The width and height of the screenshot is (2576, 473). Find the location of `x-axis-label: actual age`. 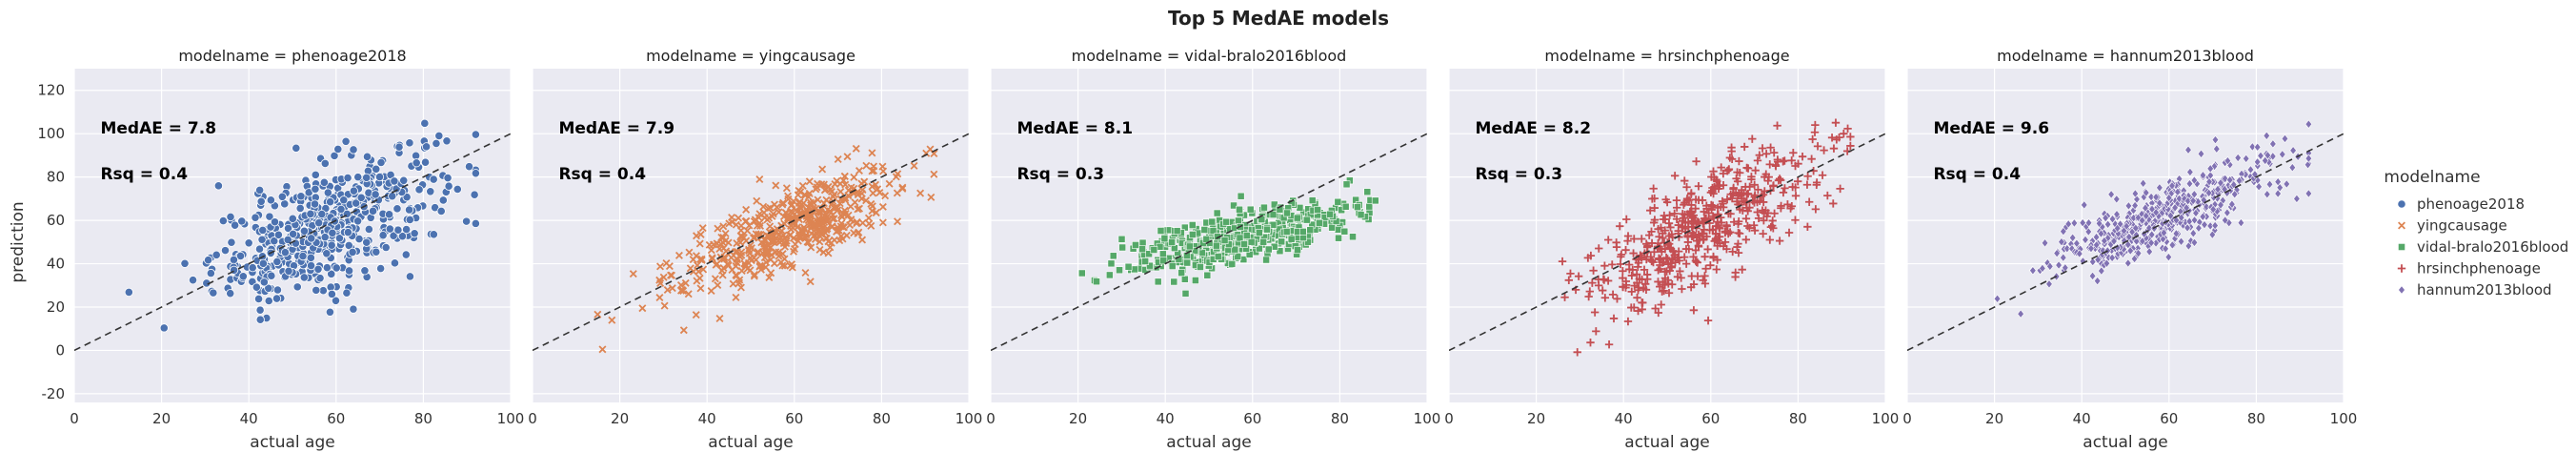

x-axis-label: actual age is located at coordinates (1208, 443).